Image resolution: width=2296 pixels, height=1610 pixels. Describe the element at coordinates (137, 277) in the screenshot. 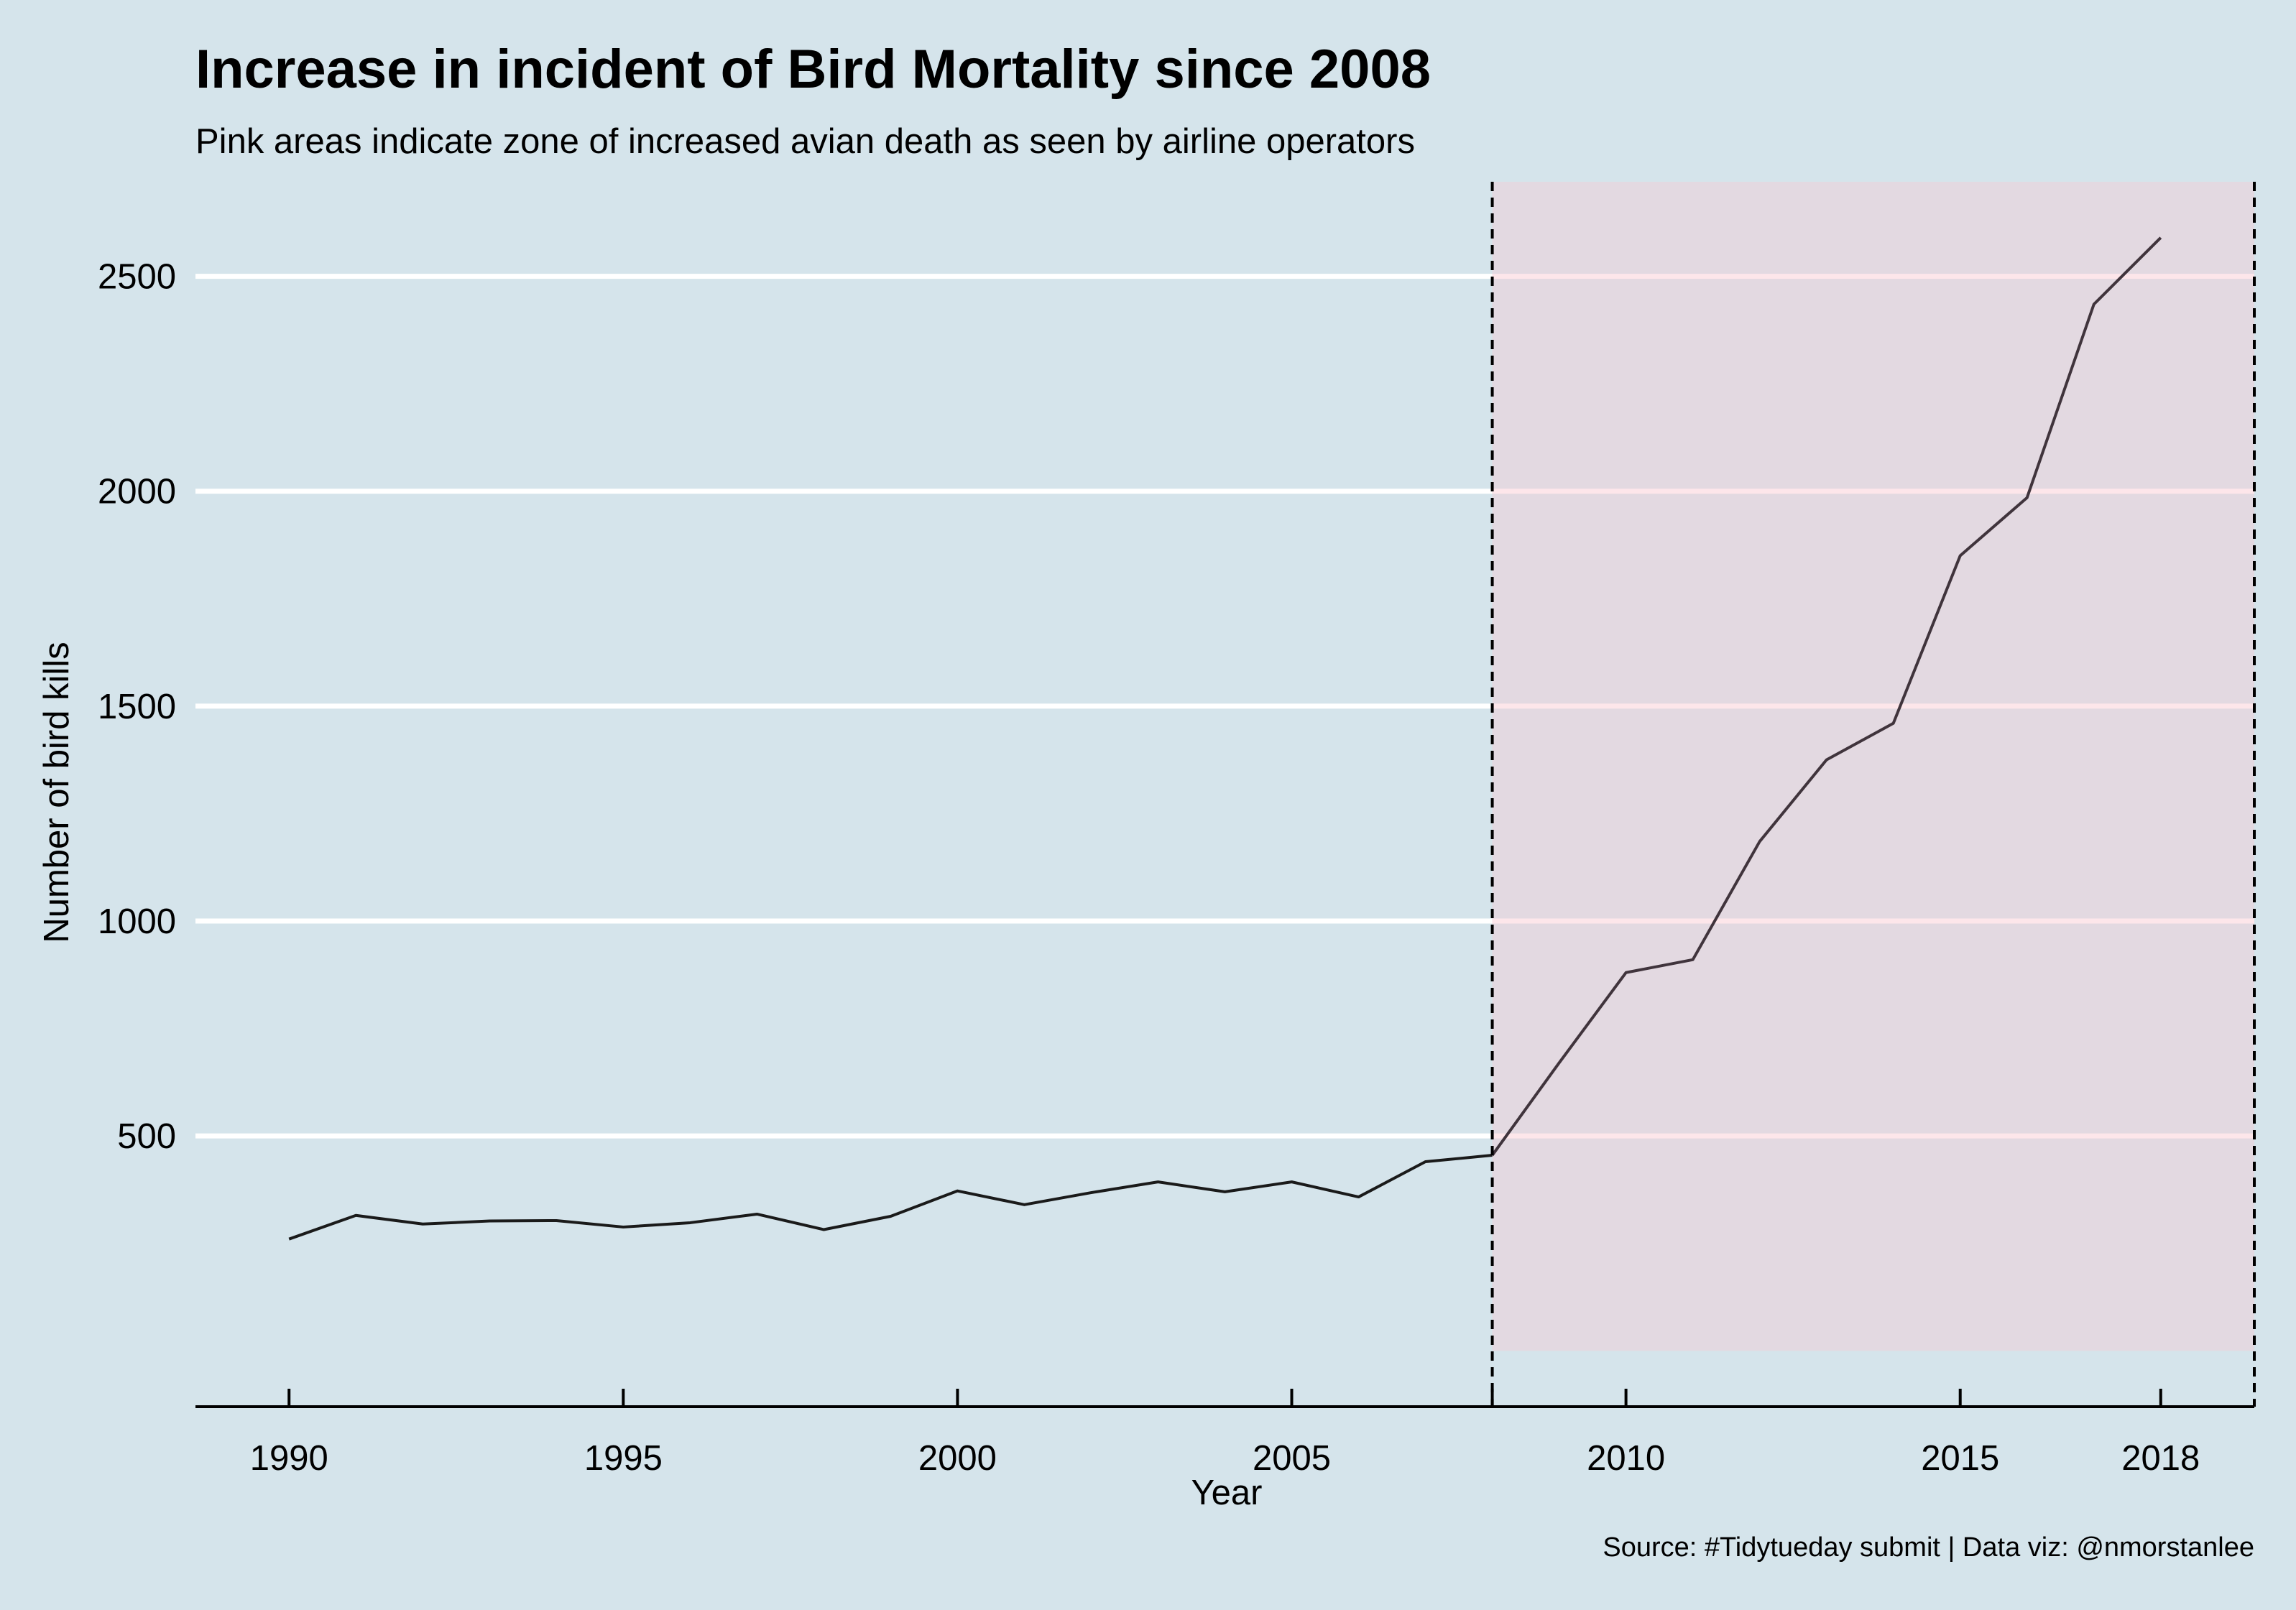

I see `y-tick-label-2500: 2500` at that location.